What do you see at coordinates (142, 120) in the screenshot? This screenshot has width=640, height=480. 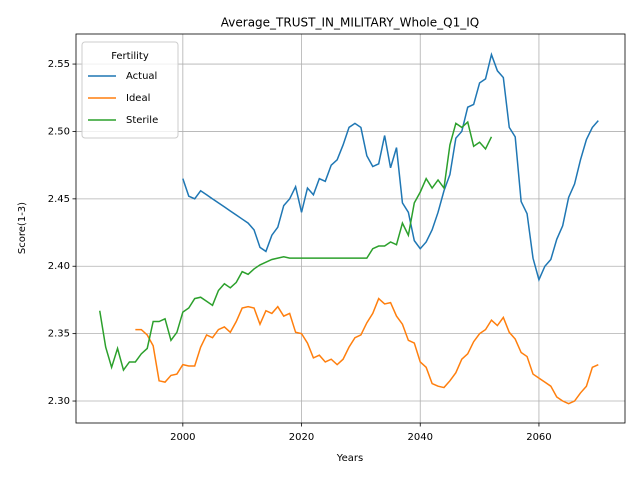 I see `legend-label: Sterile` at bounding box center [142, 120].